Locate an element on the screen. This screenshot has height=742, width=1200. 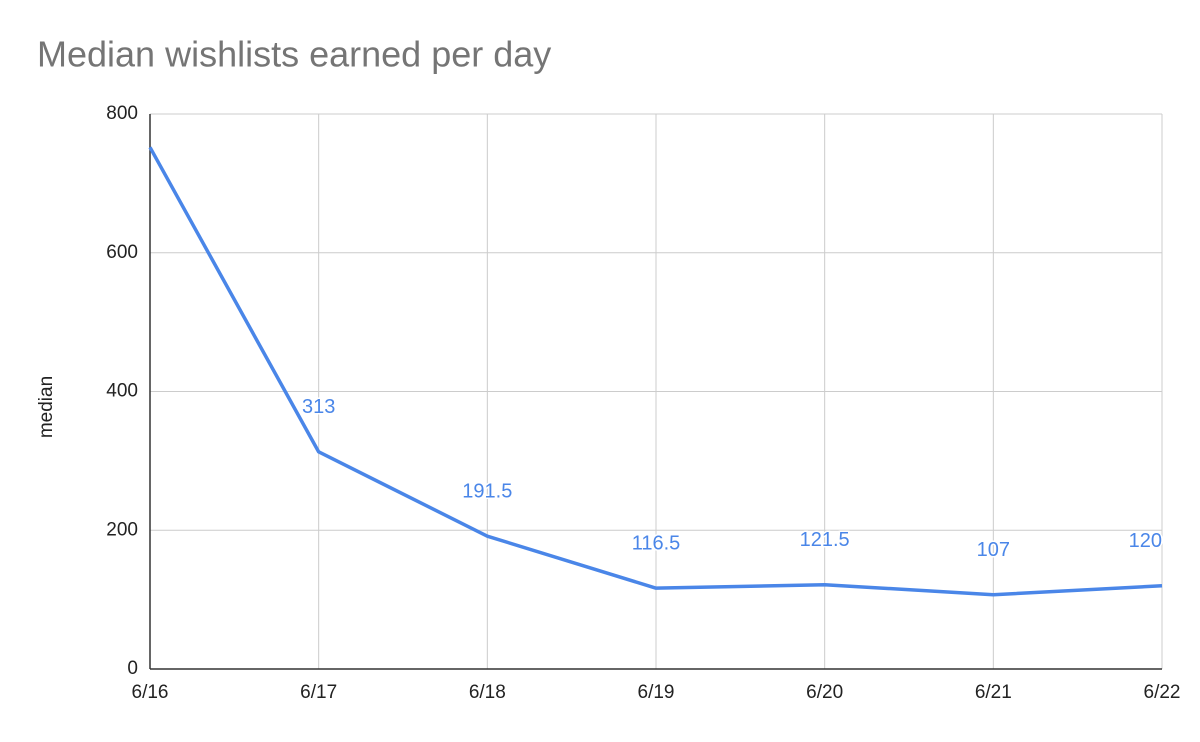
data-label: 313 is located at coordinates (318, 407).